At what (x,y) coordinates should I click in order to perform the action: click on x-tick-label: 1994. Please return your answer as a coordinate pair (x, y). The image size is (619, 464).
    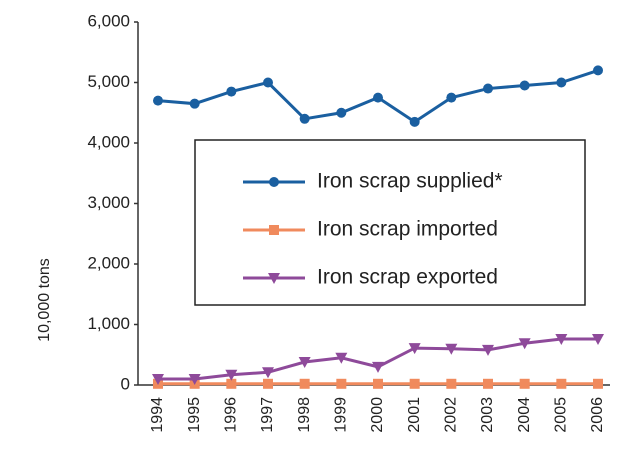
    Looking at the image, I should click on (157, 415).